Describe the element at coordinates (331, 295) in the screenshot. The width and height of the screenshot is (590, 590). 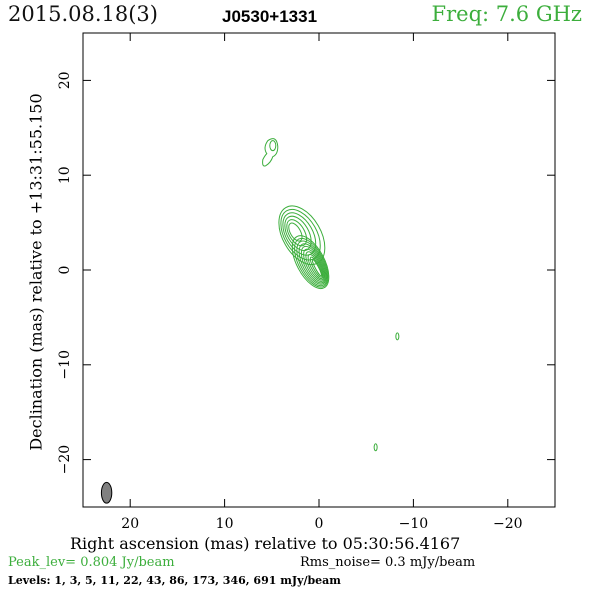
I see `contour-layer` at that location.